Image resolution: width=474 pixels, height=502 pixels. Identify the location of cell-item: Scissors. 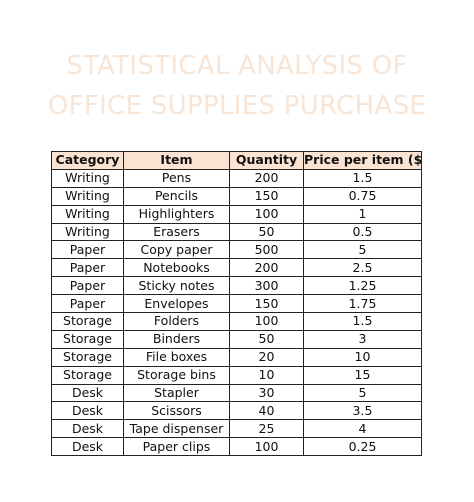
(176, 411).